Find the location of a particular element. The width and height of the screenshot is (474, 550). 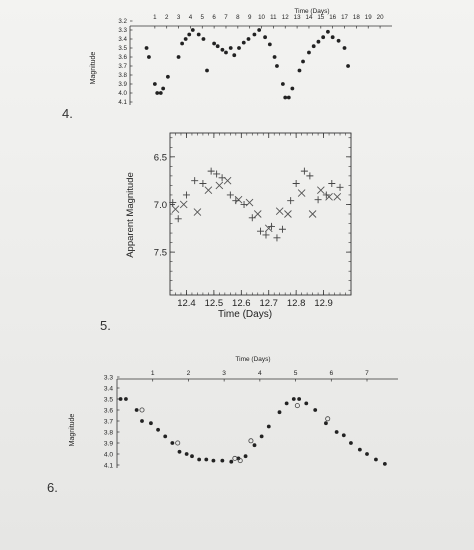

y-tick-label: 7.5 is located at coordinates (160, 253).